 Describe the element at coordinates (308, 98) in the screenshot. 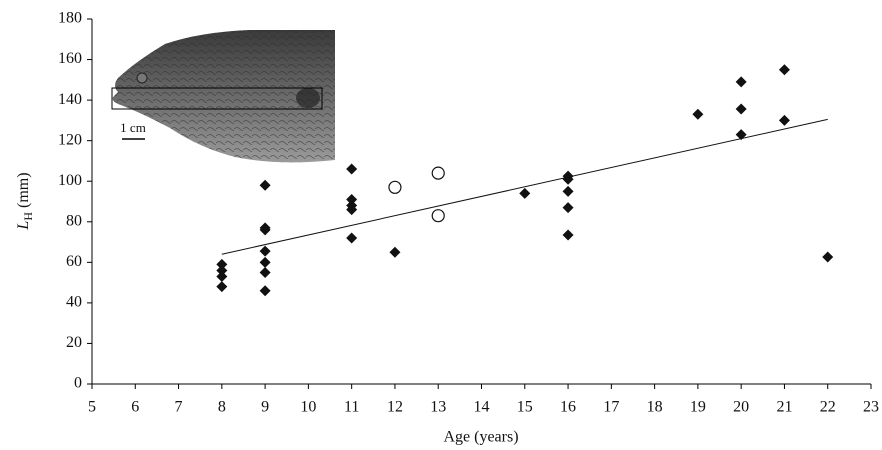

I see `fish-gill` at that location.